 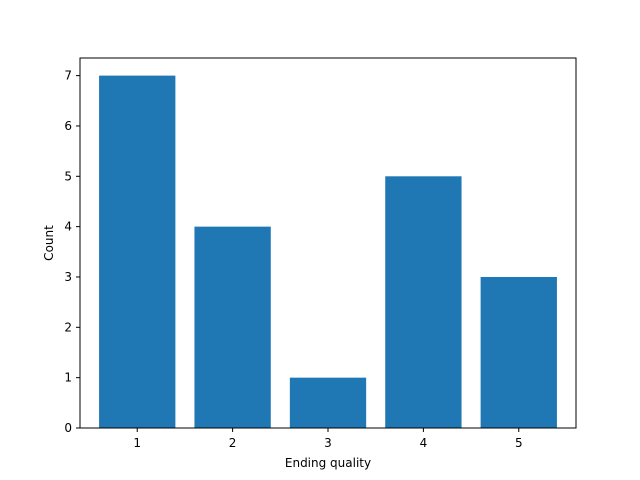 I want to click on x-tick-label: 3, so click(x=328, y=443).